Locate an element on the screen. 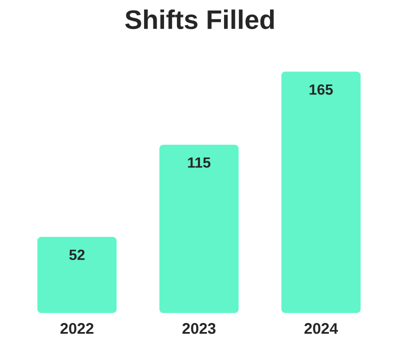 This screenshot has height=342, width=400. data-label: 52 is located at coordinates (77, 255).